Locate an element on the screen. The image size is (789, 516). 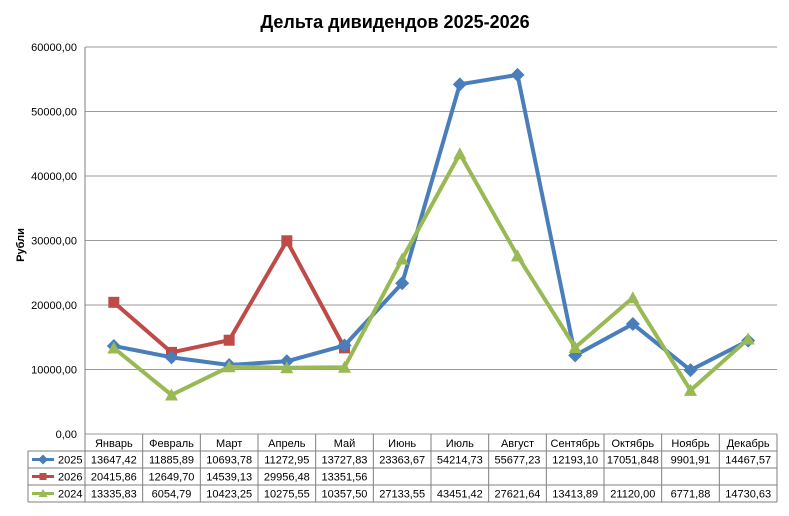
table-cell: 10693,78 is located at coordinates (229, 461).